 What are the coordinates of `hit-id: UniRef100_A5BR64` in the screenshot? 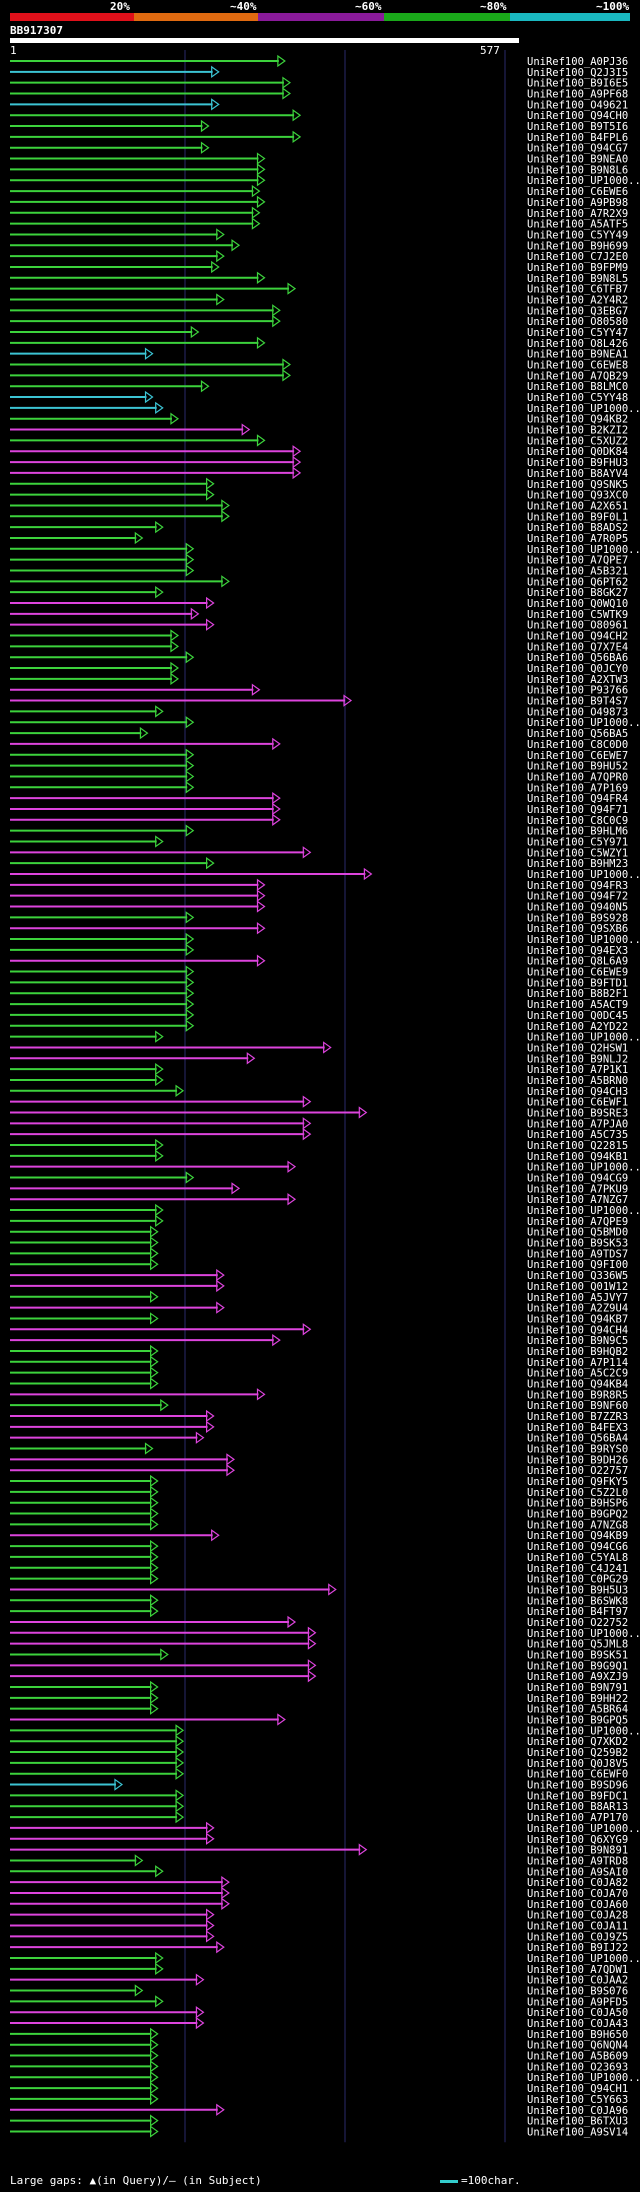 It's located at (577, 1710).